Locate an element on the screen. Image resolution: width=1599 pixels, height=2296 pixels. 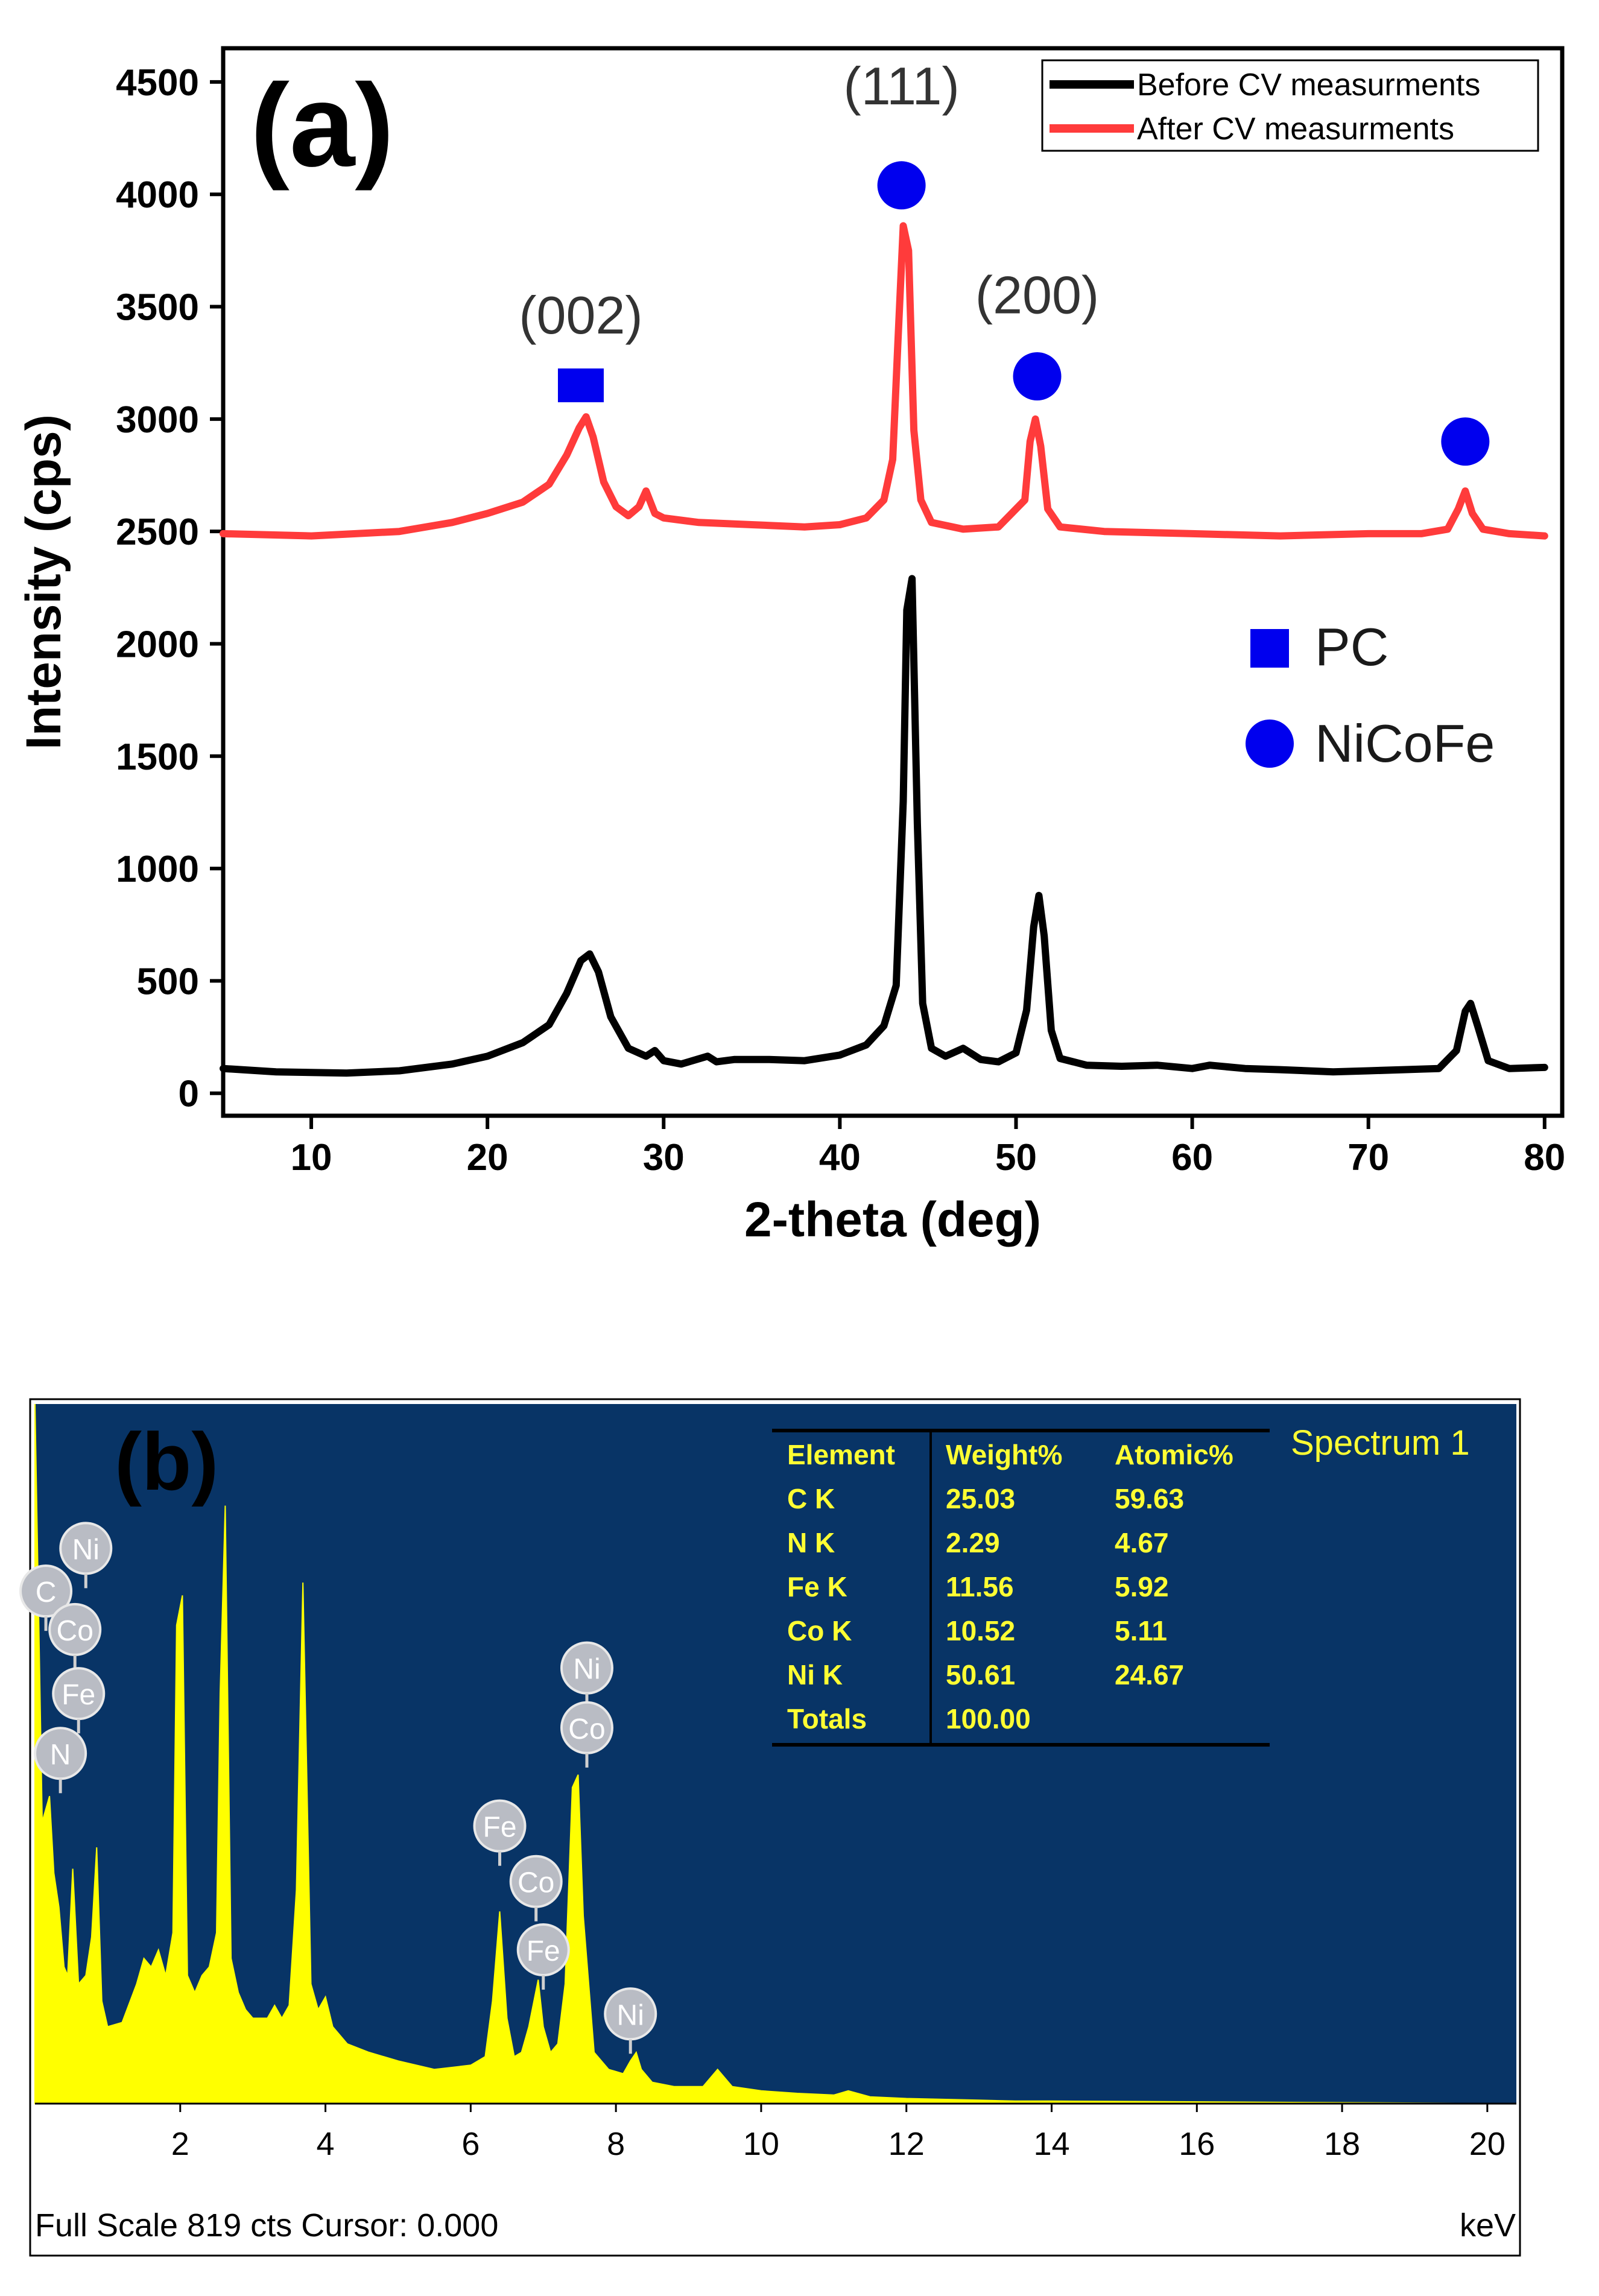
xrd-marker-legend: PC NiCoFe is located at coordinates (1370, 695).